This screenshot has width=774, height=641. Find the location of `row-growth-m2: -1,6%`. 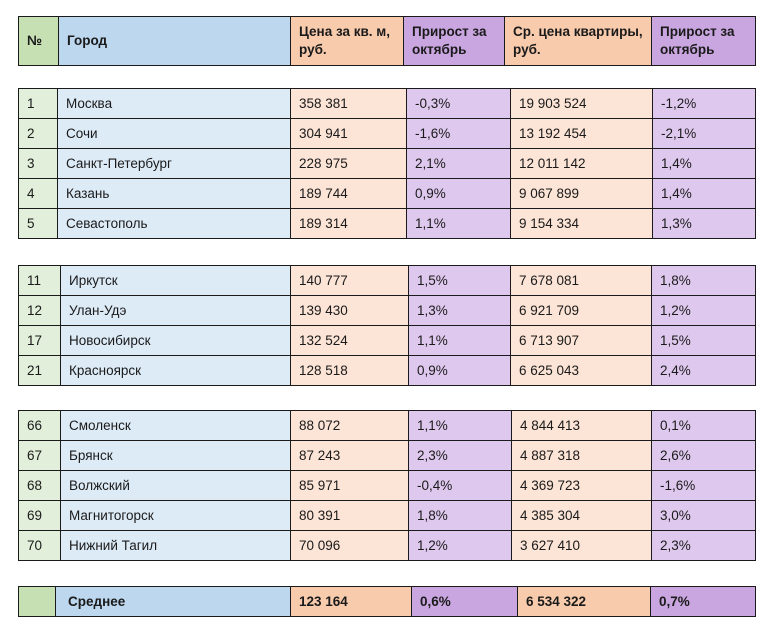

row-growth-m2: -1,6% is located at coordinates (458, 133).